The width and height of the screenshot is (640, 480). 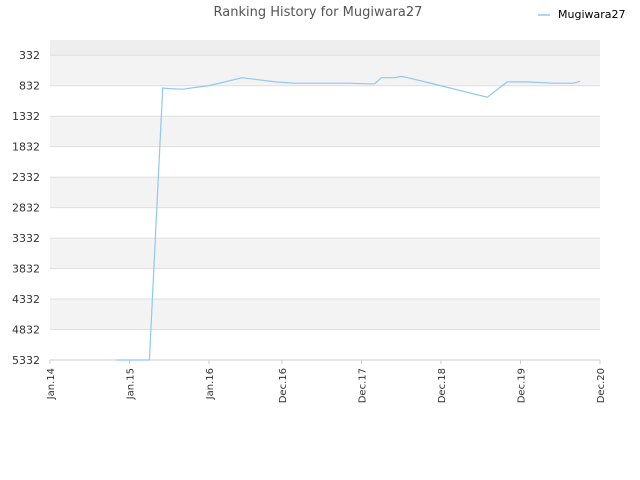 I want to click on y-tick-label: 3832, so click(x=26, y=269).